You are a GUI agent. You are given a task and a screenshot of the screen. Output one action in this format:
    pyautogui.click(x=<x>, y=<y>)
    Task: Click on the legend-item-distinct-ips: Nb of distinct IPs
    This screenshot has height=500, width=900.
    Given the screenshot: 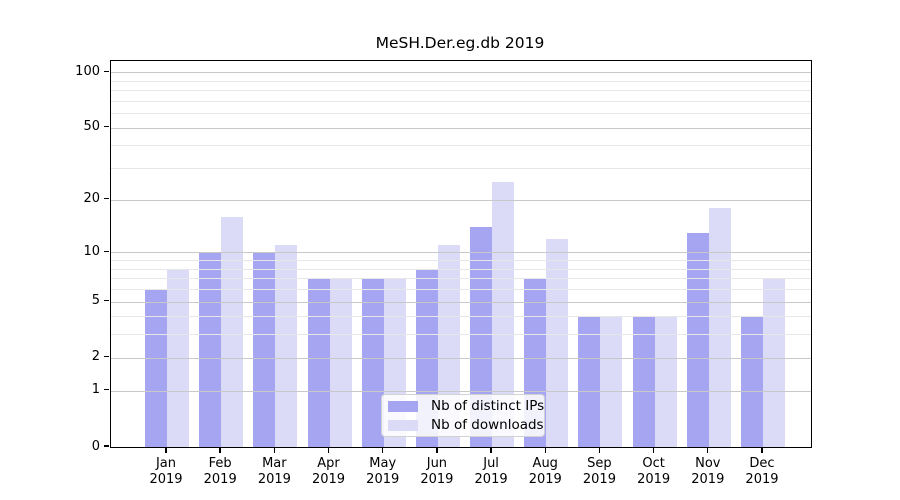 What is the action you would take?
    pyautogui.click(x=466, y=406)
    